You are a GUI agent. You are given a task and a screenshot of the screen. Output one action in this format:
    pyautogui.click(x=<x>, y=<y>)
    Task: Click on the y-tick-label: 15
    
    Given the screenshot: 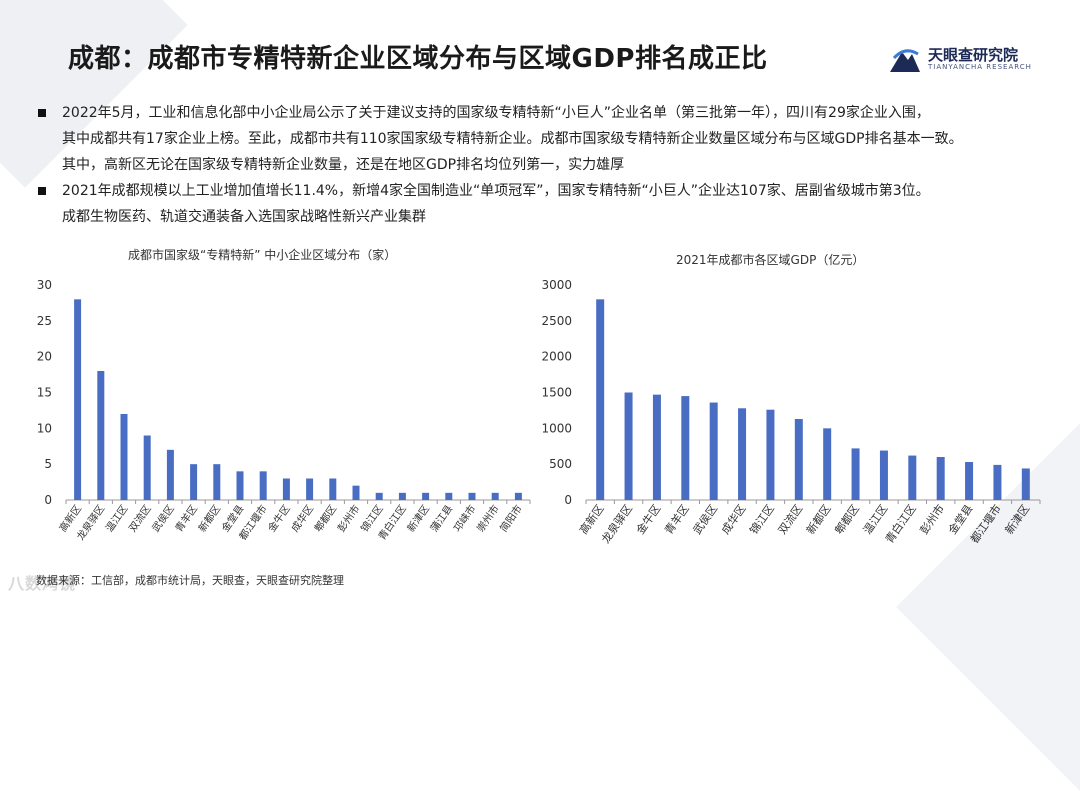 What is the action you would take?
    pyautogui.click(x=44, y=393)
    